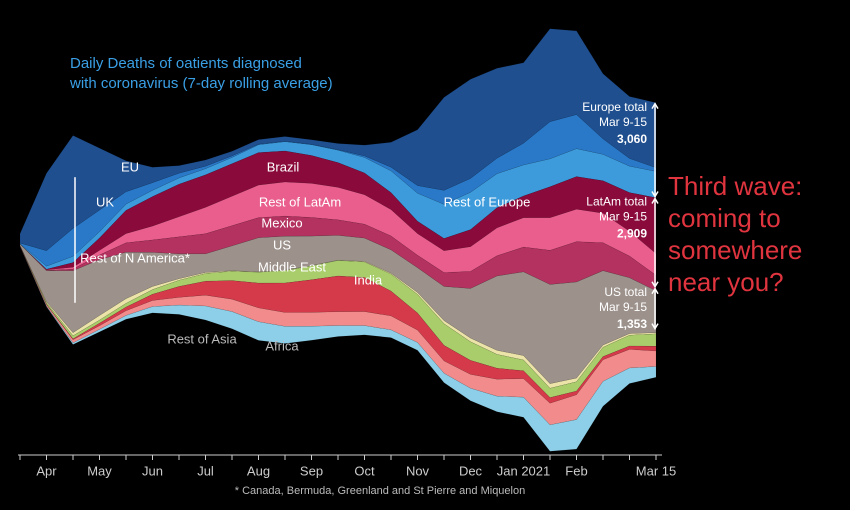 This screenshot has width=850, height=510. What do you see at coordinates (205, 470) in the screenshot?
I see `x-tick-label: Jul` at bounding box center [205, 470].